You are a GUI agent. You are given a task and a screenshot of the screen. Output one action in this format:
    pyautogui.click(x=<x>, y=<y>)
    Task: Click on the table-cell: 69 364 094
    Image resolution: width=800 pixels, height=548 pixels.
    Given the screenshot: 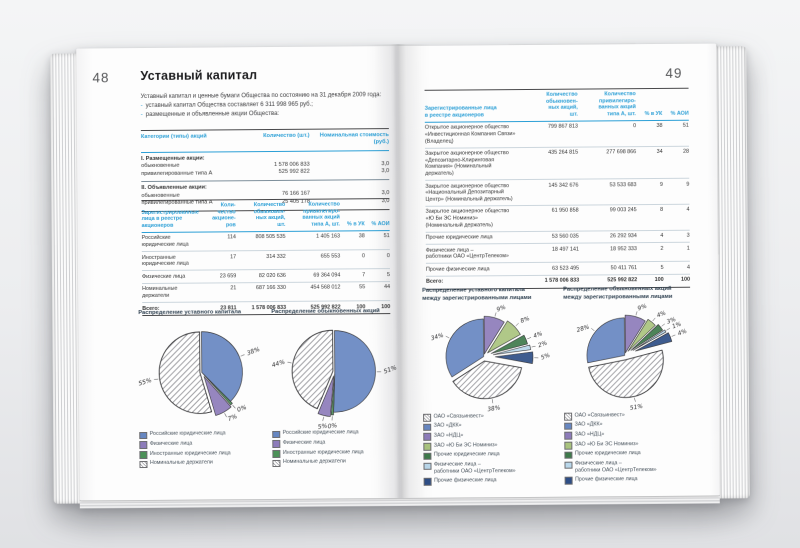 What is the action you would take?
    pyautogui.click(x=313, y=276)
    